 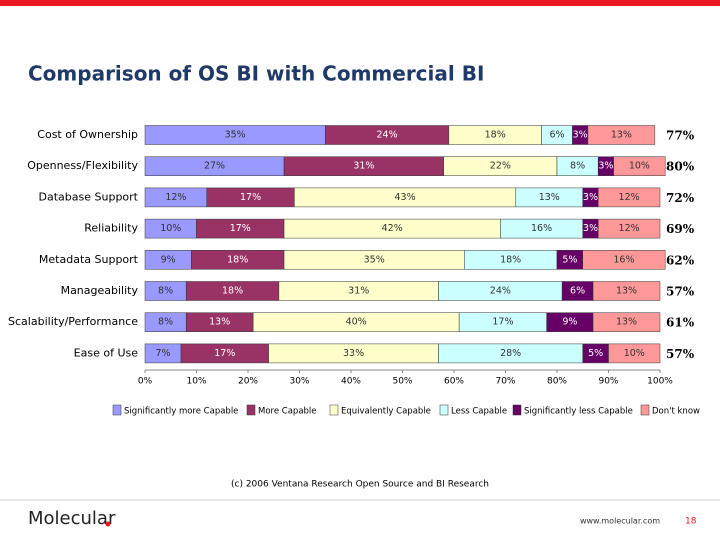 I want to click on x-tick-label: 50%, so click(x=402, y=382).